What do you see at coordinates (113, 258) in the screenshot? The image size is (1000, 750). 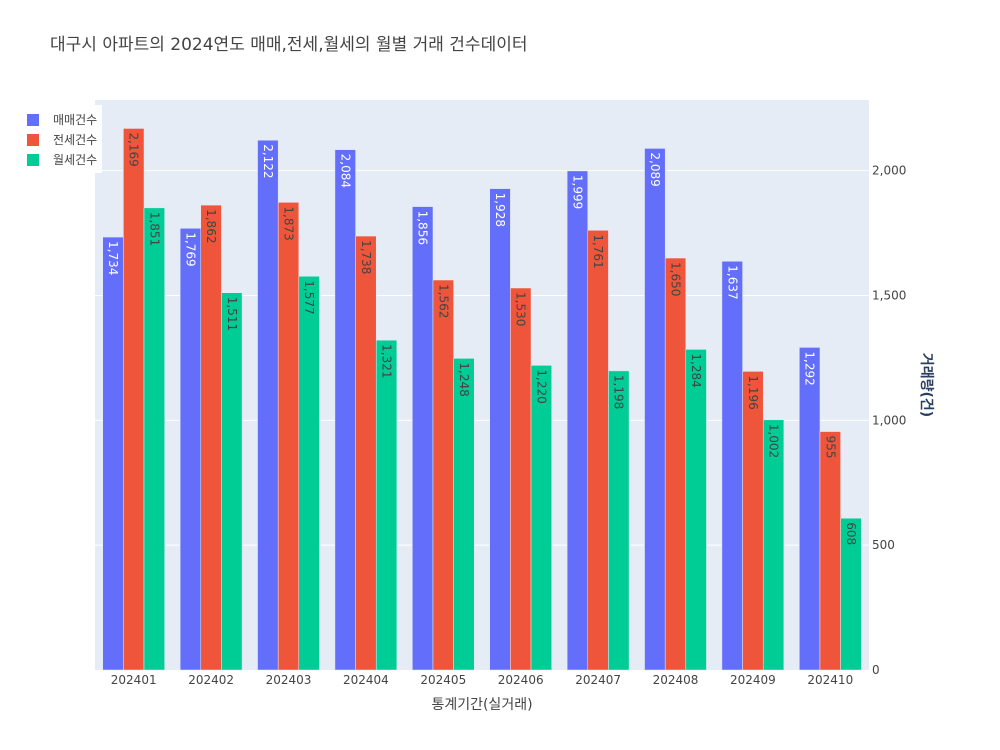 I see `bar-value-label: 1,734` at bounding box center [113, 258].